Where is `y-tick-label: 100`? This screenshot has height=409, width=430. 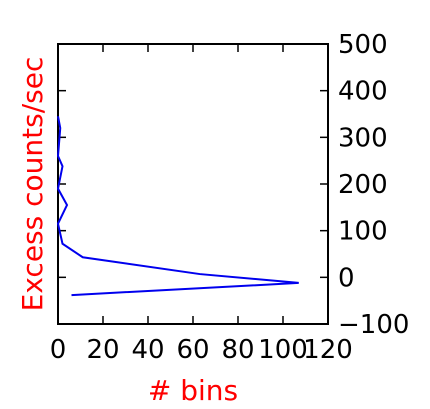
y-tick-label: 100 is located at coordinates (363, 232).